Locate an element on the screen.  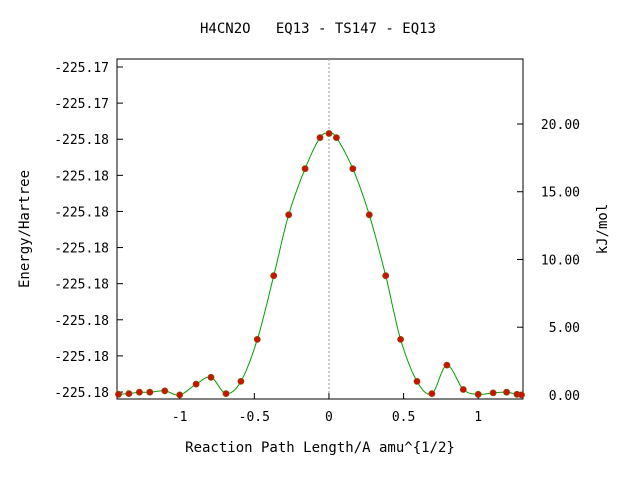
x-tick-label: -1 is located at coordinates (180, 417).